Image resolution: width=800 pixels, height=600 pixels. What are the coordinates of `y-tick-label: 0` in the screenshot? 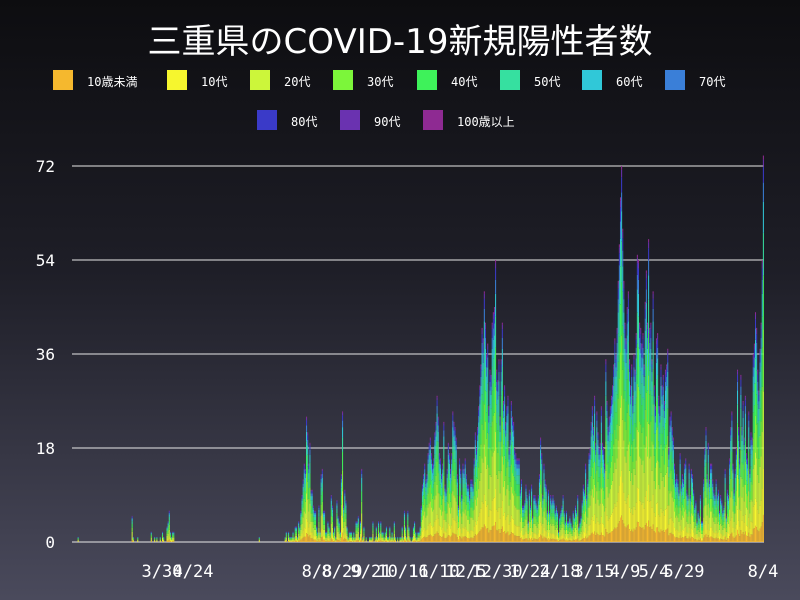 It's located at (50, 542).